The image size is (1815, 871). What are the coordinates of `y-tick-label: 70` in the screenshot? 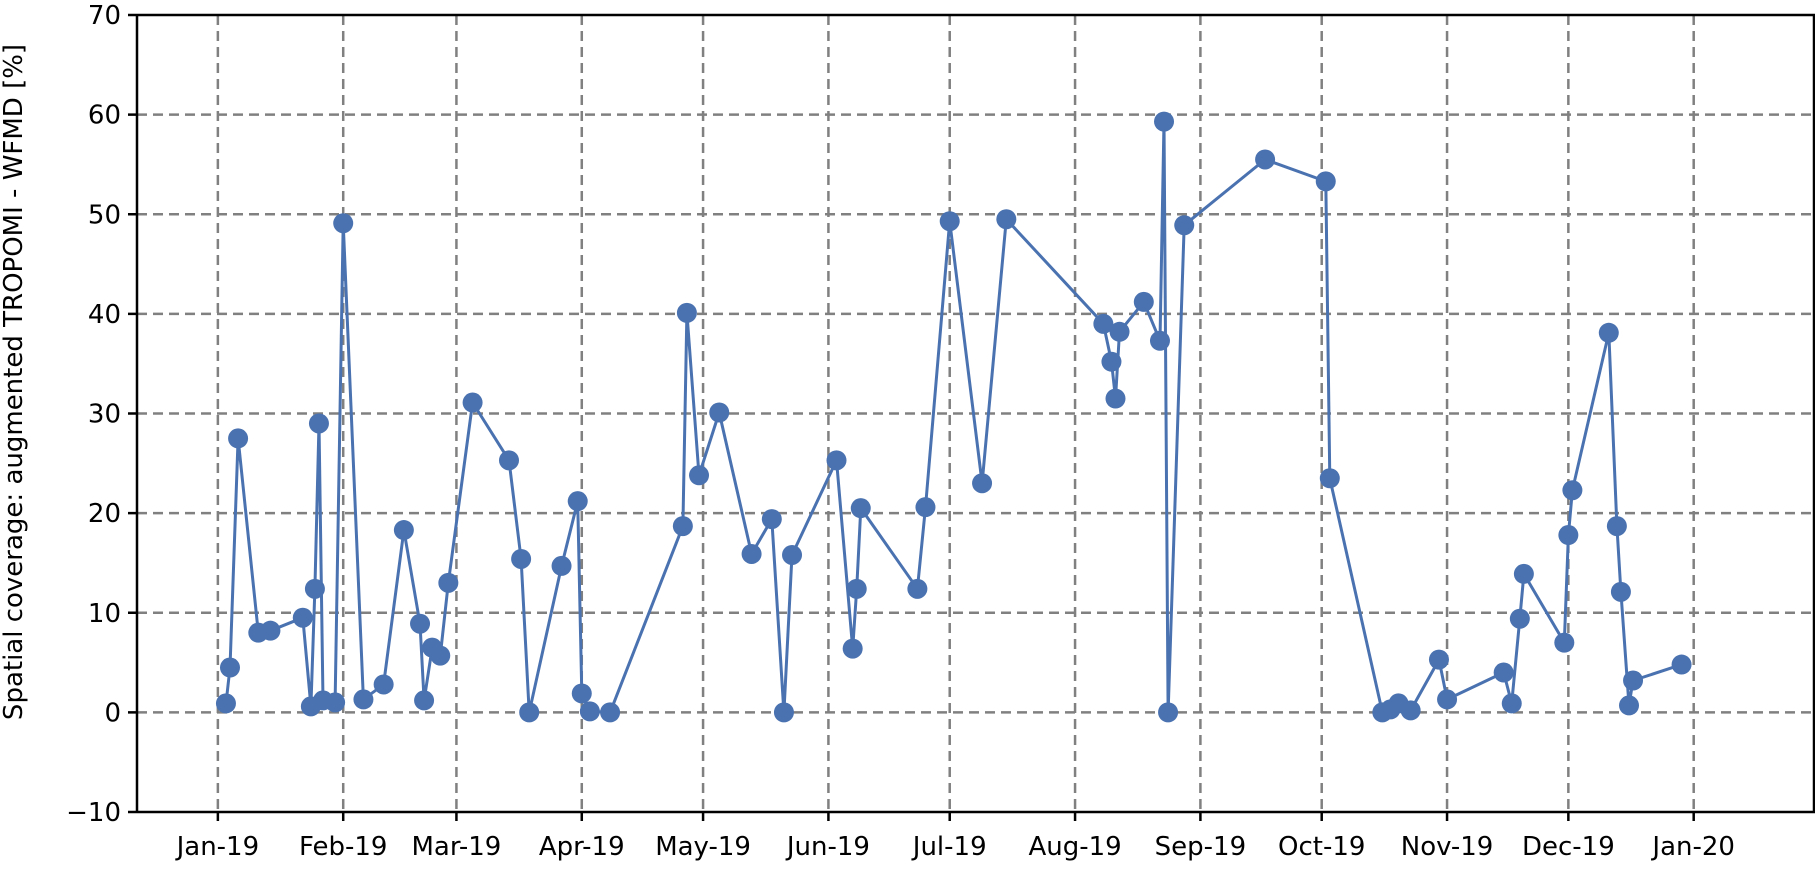 It's located at (104, 16).